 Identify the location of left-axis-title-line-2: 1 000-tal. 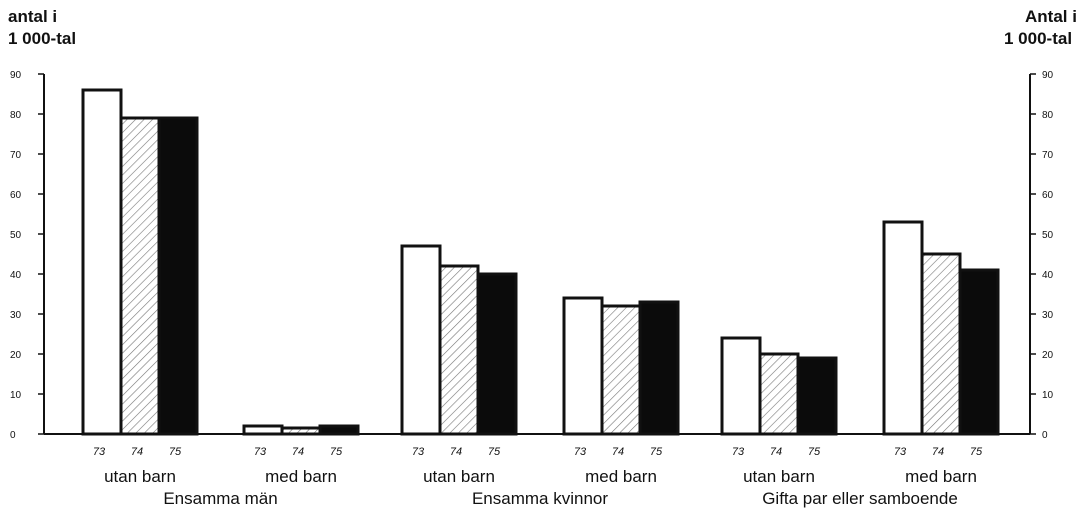
(42, 38).